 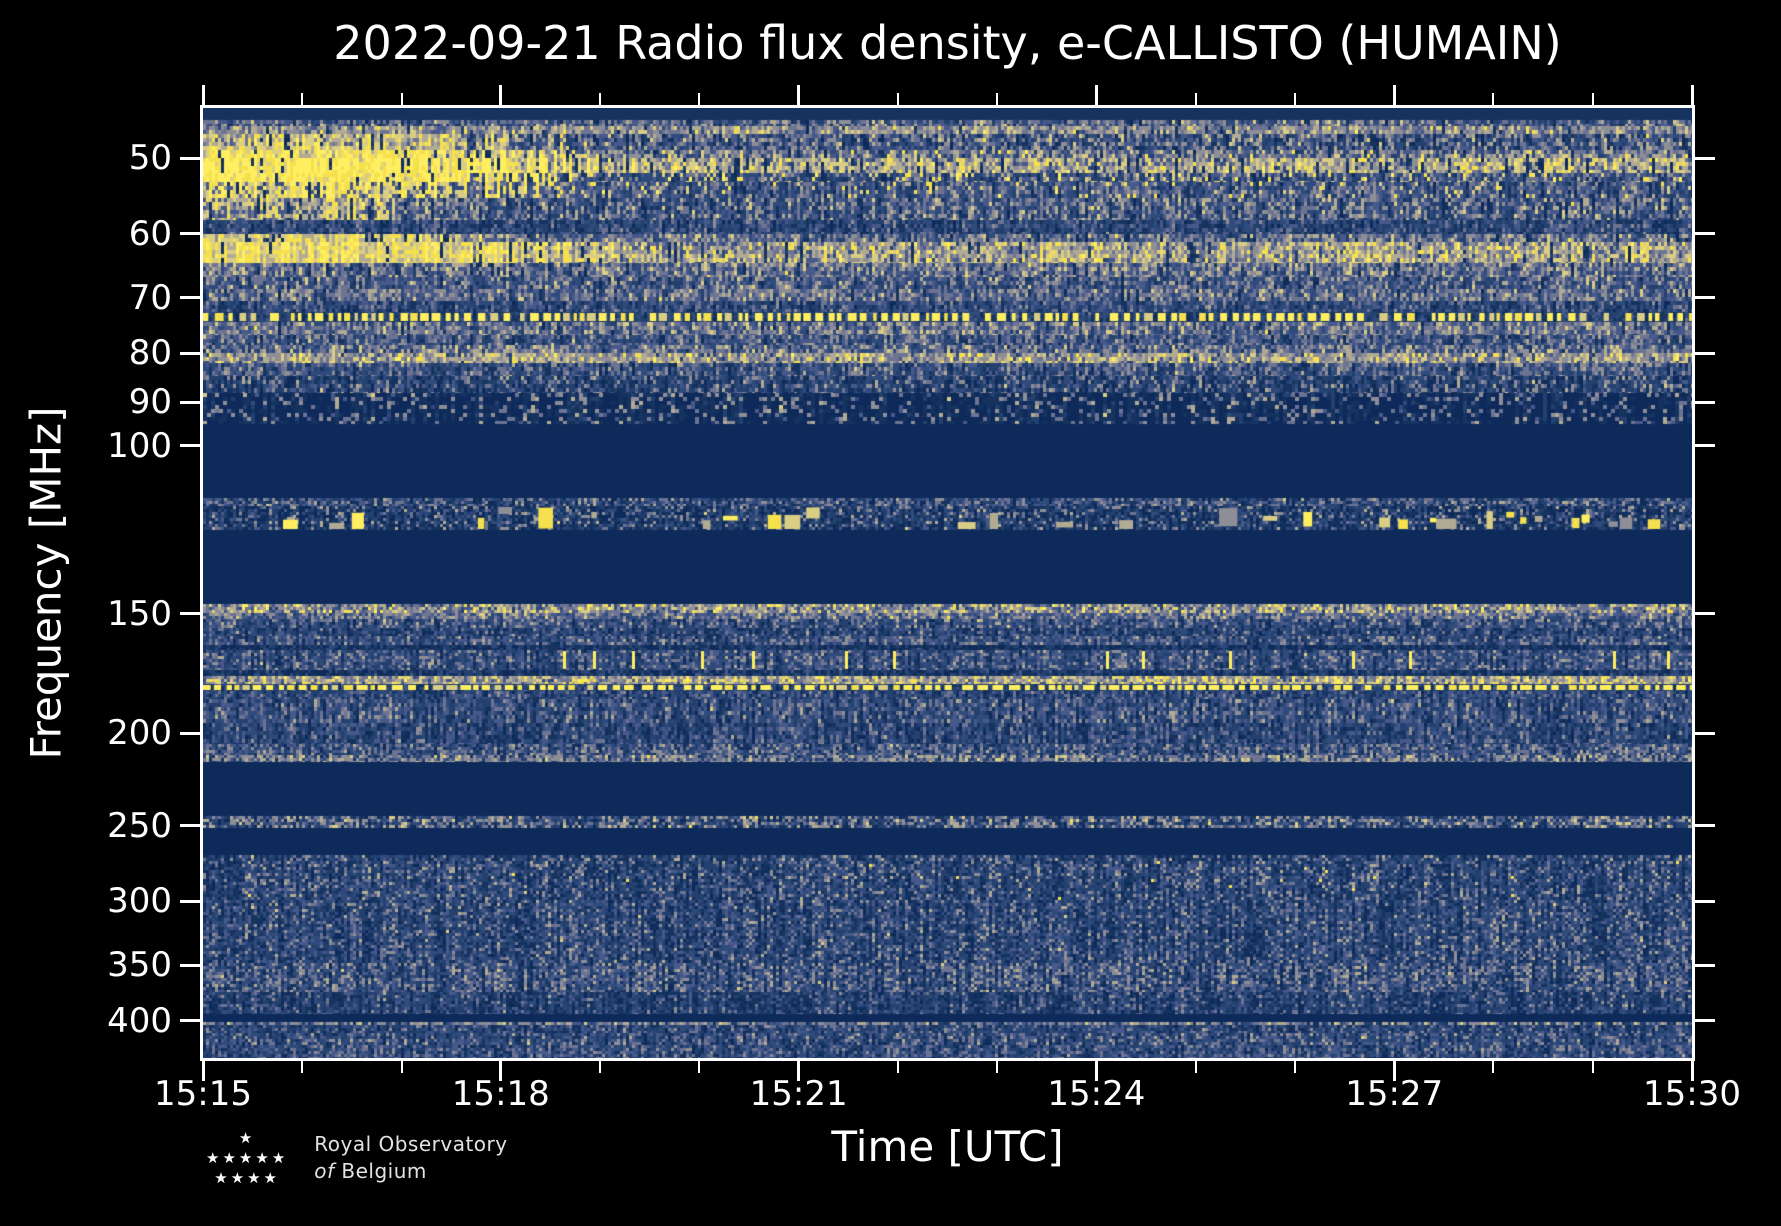 I want to click on y-tick-label: 150, so click(x=139, y=613).